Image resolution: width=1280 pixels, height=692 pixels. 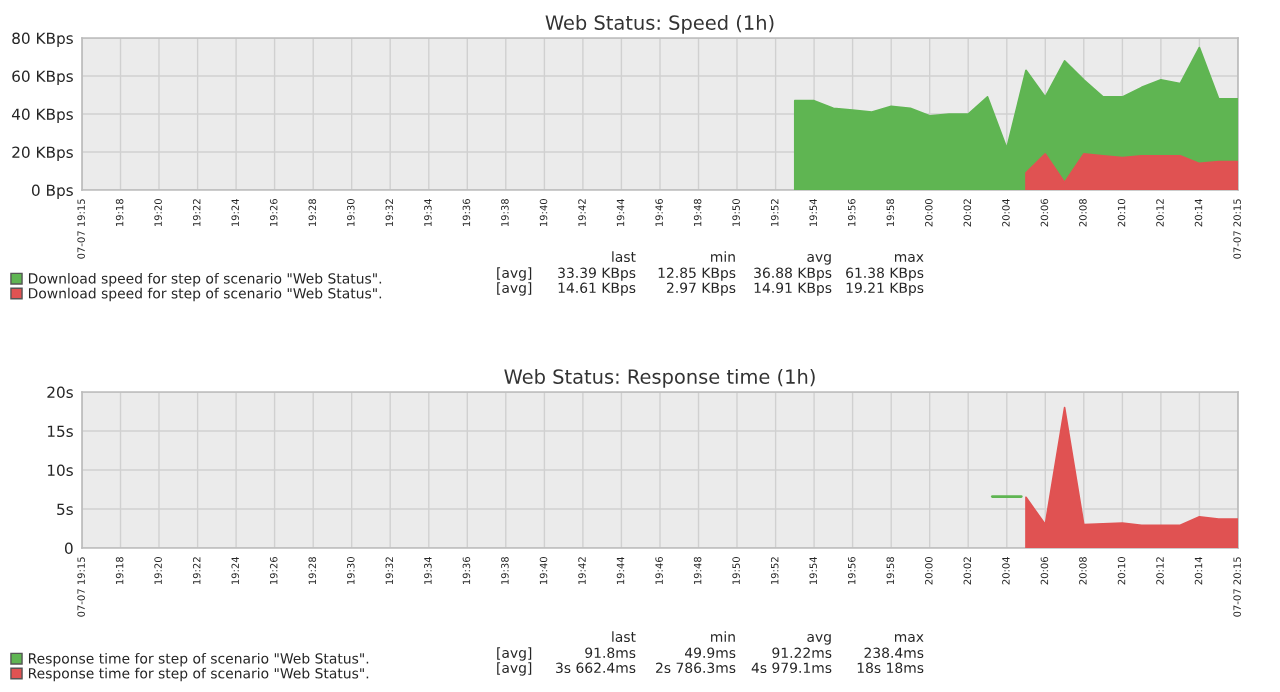 What do you see at coordinates (659, 378) in the screenshot?
I see `chart-title: Web Status: Response time (1h)` at bounding box center [659, 378].